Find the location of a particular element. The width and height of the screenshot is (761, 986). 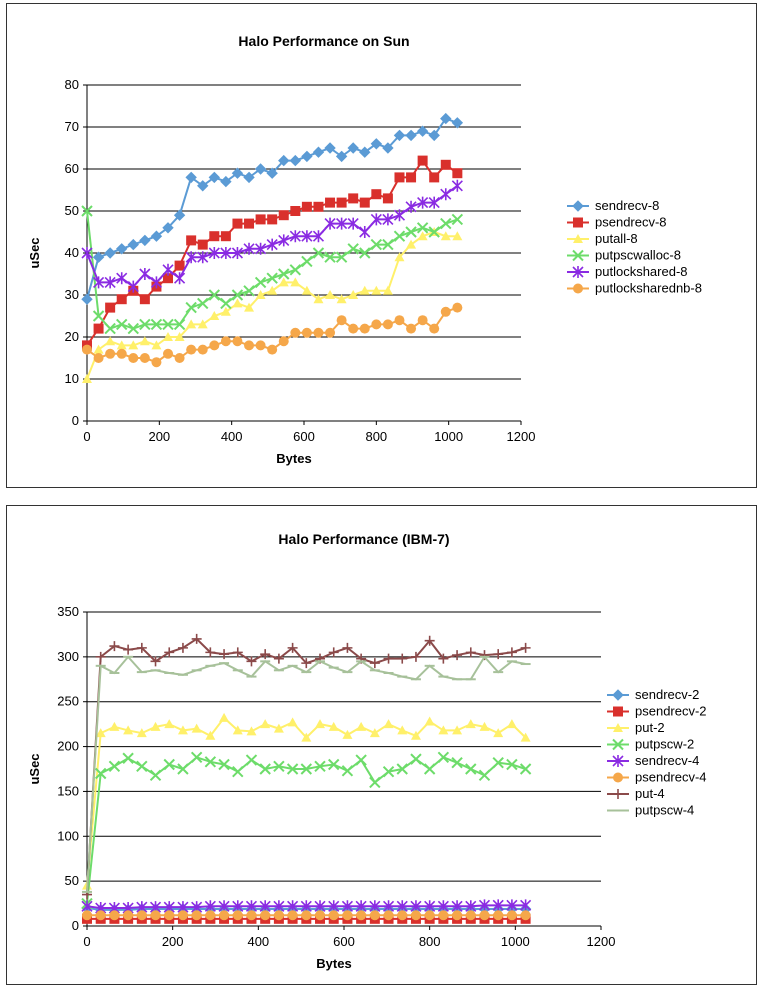

y-tick-label: 50 is located at coordinates (72, 880).